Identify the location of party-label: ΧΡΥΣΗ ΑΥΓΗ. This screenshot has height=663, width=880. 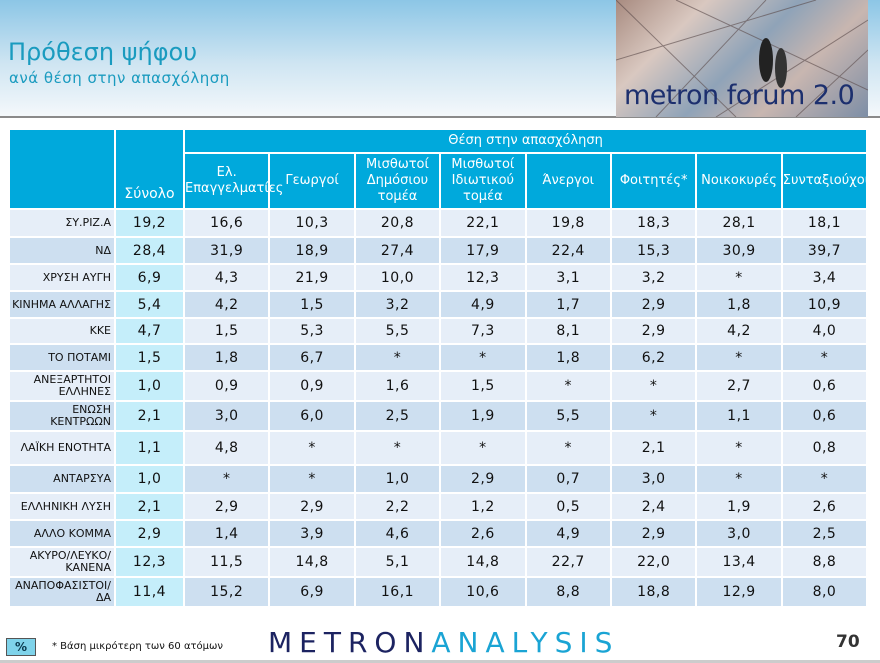
(62, 277).